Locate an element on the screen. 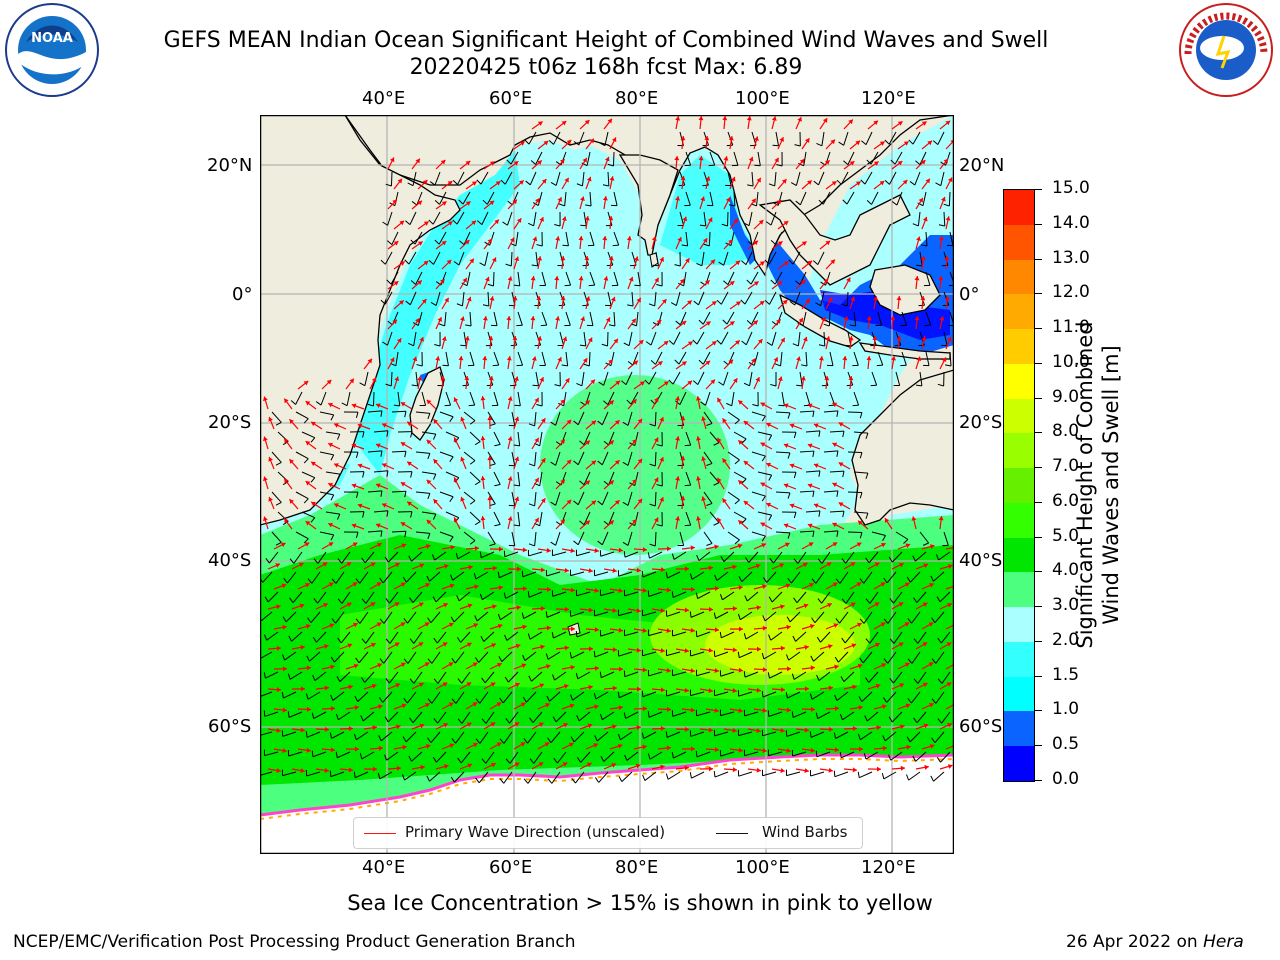 Image resolution: width=1280 pixels, height=960 pixels. wave-direction-arrow is located at coordinates (949, 627).